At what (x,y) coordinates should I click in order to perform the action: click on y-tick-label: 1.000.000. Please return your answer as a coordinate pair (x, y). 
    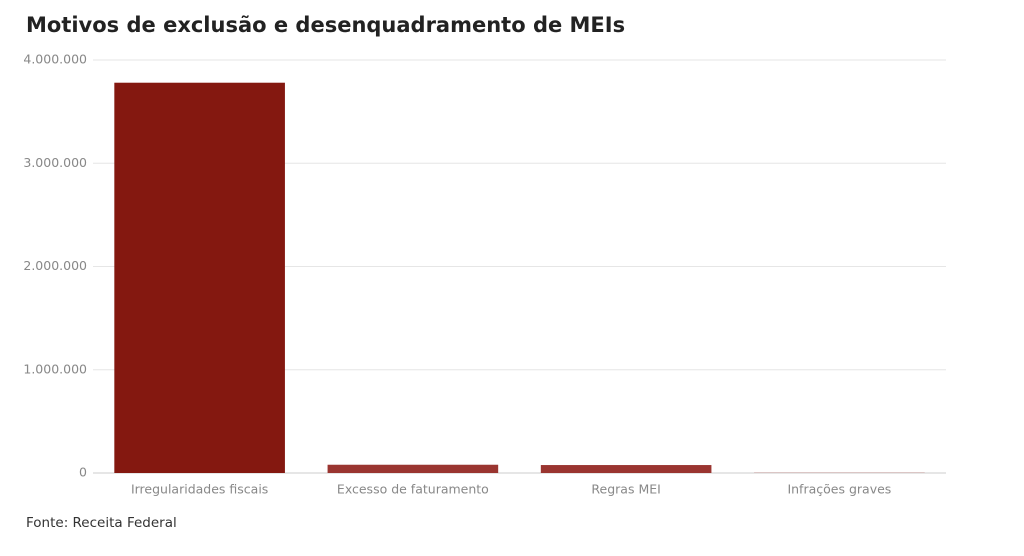
    Looking at the image, I should click on (55, 368).